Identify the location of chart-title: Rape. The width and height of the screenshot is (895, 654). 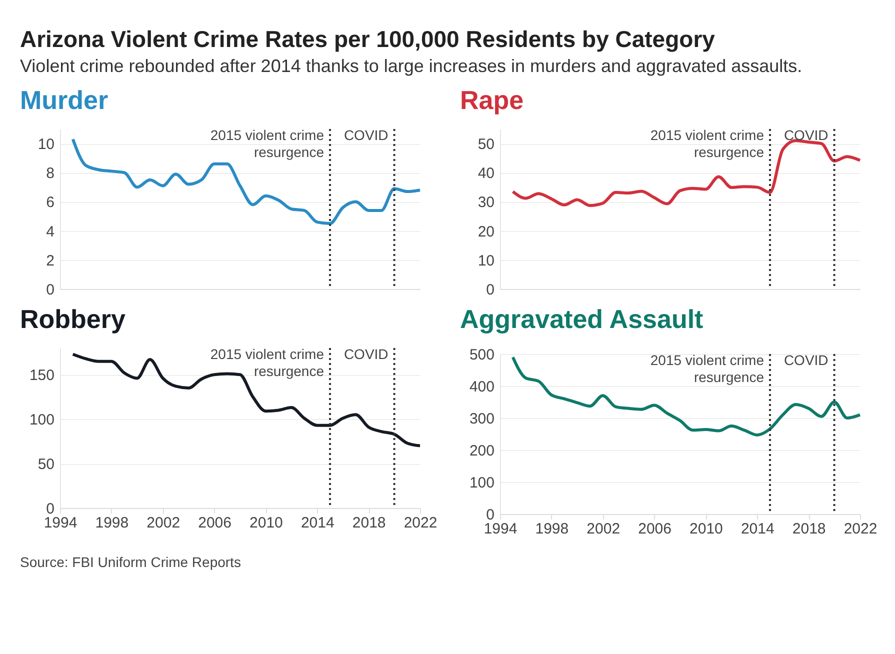
(492, 100).